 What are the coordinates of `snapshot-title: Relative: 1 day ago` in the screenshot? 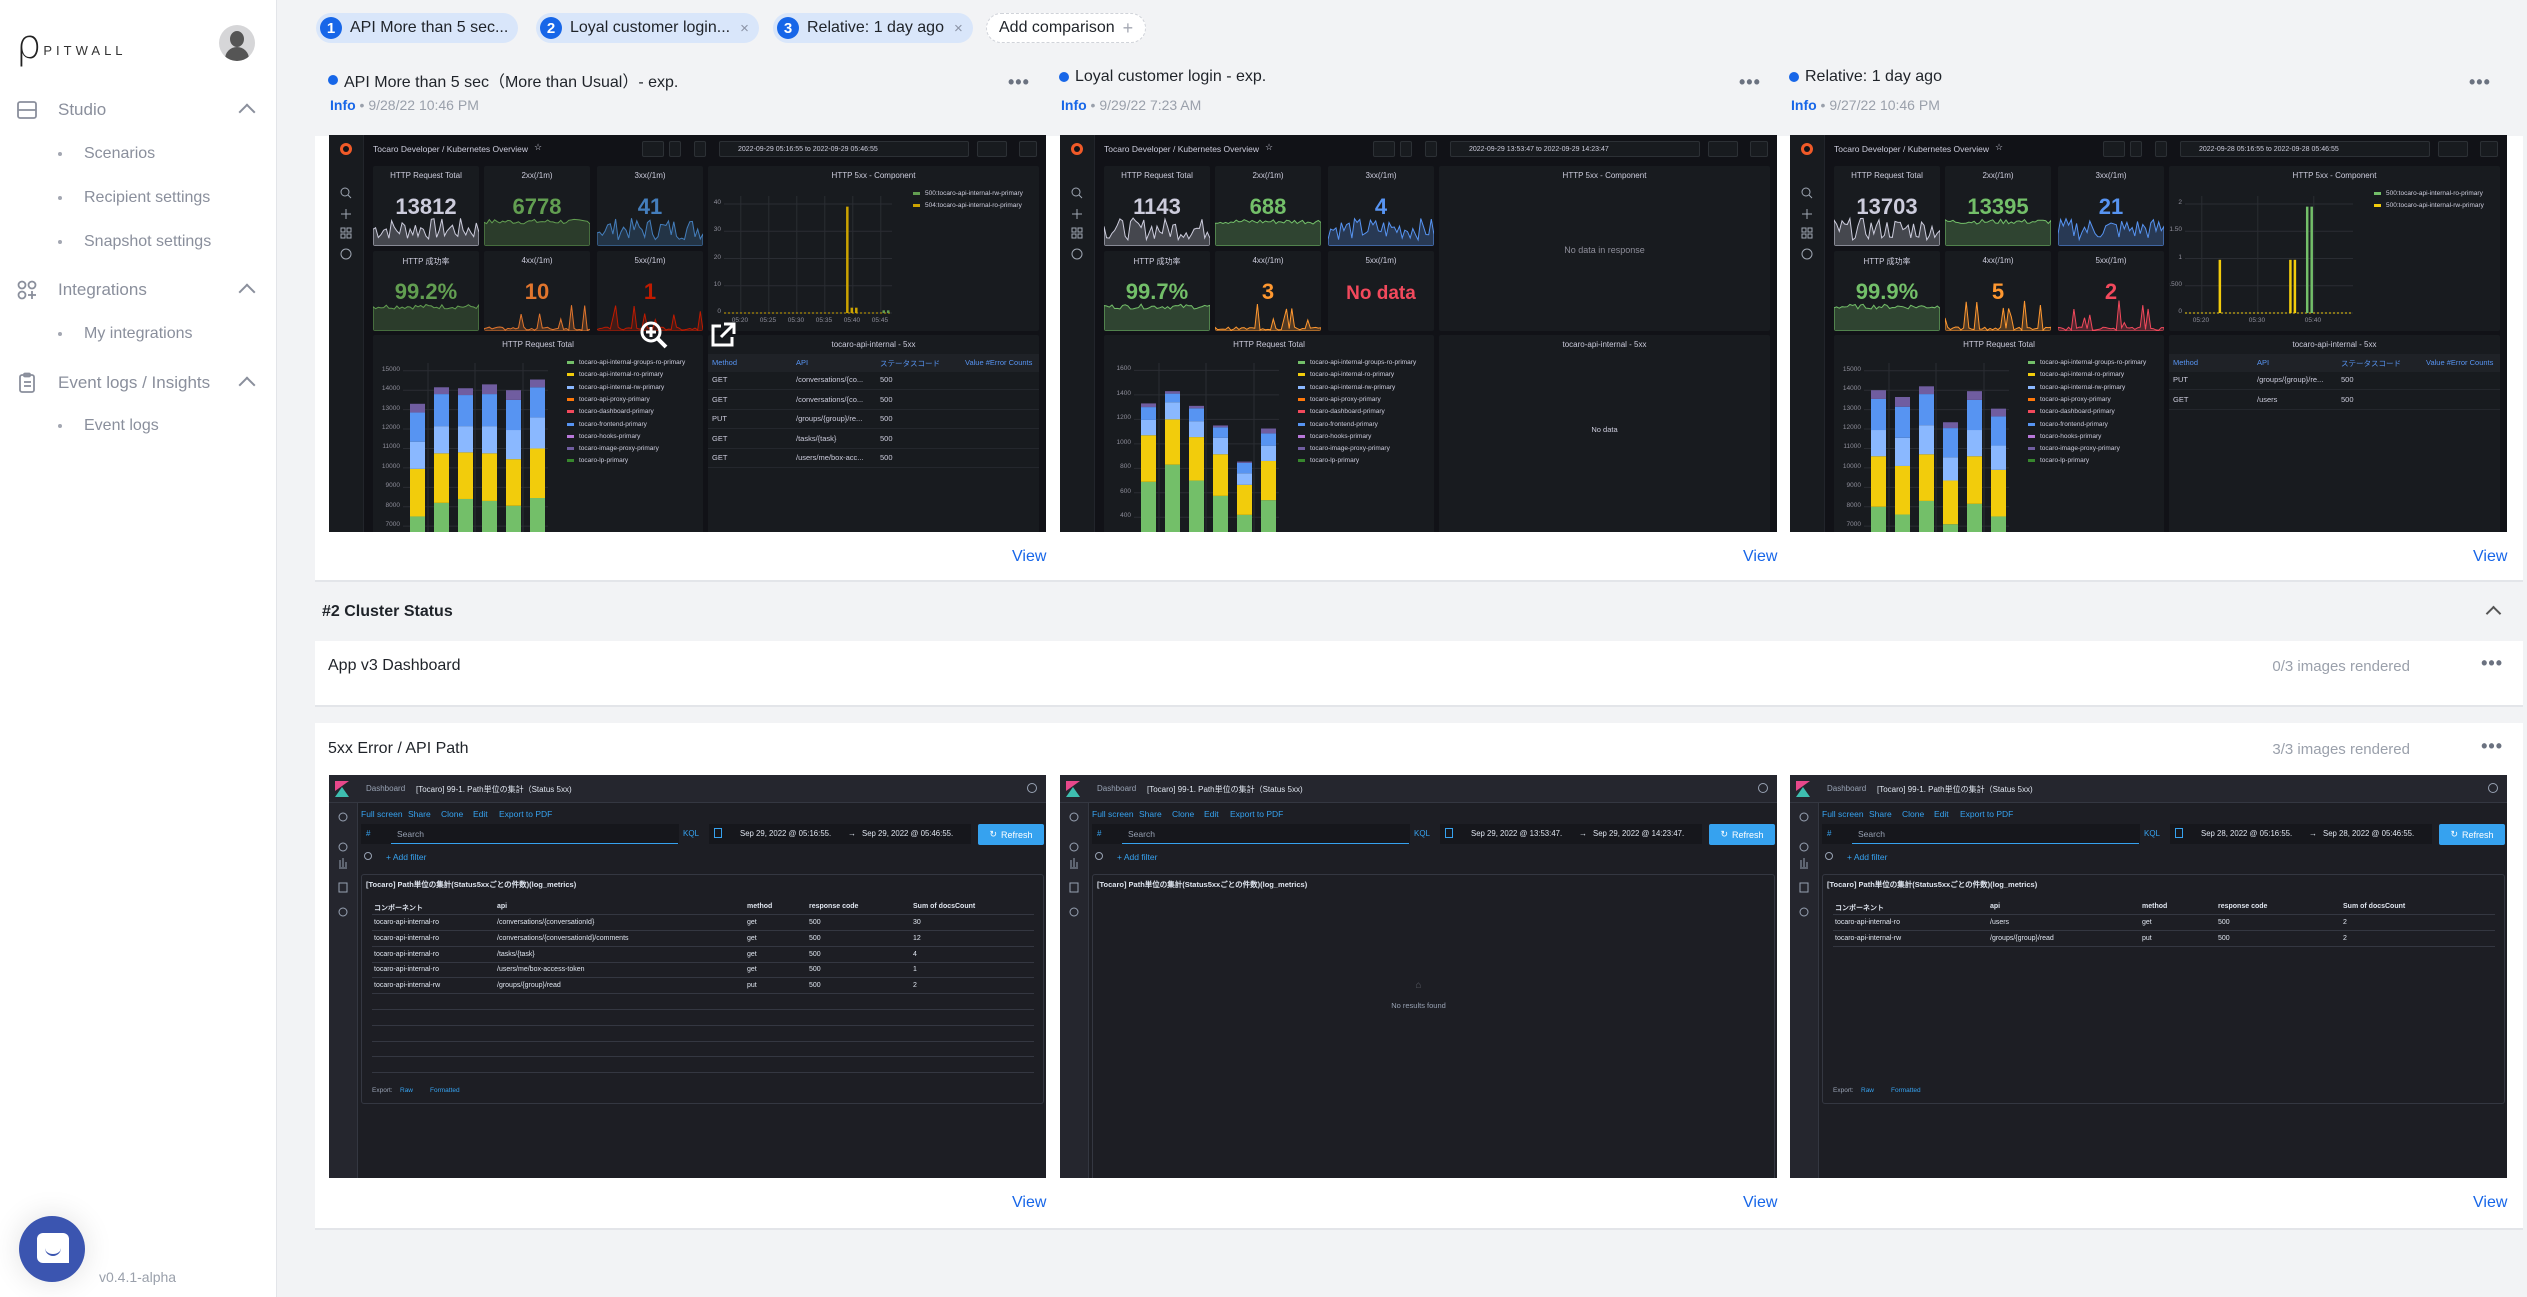 It's located at (1865, 77).